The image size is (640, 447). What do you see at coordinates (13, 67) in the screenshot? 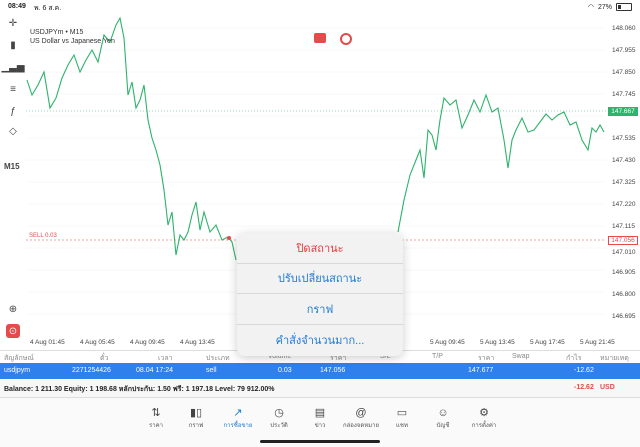
I see `volume-icon: ▁▃▅` at bounding box center [13, 67].